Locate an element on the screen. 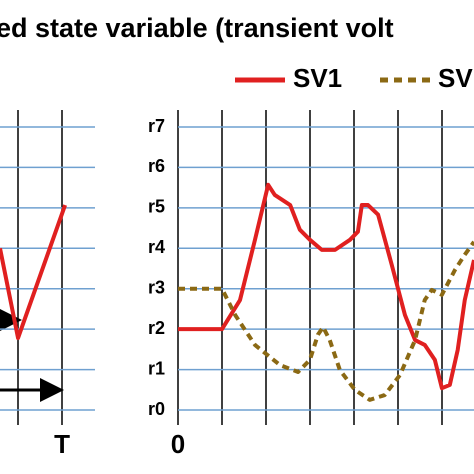  y-tick-label: r4 is located at coordinates (156, 247).